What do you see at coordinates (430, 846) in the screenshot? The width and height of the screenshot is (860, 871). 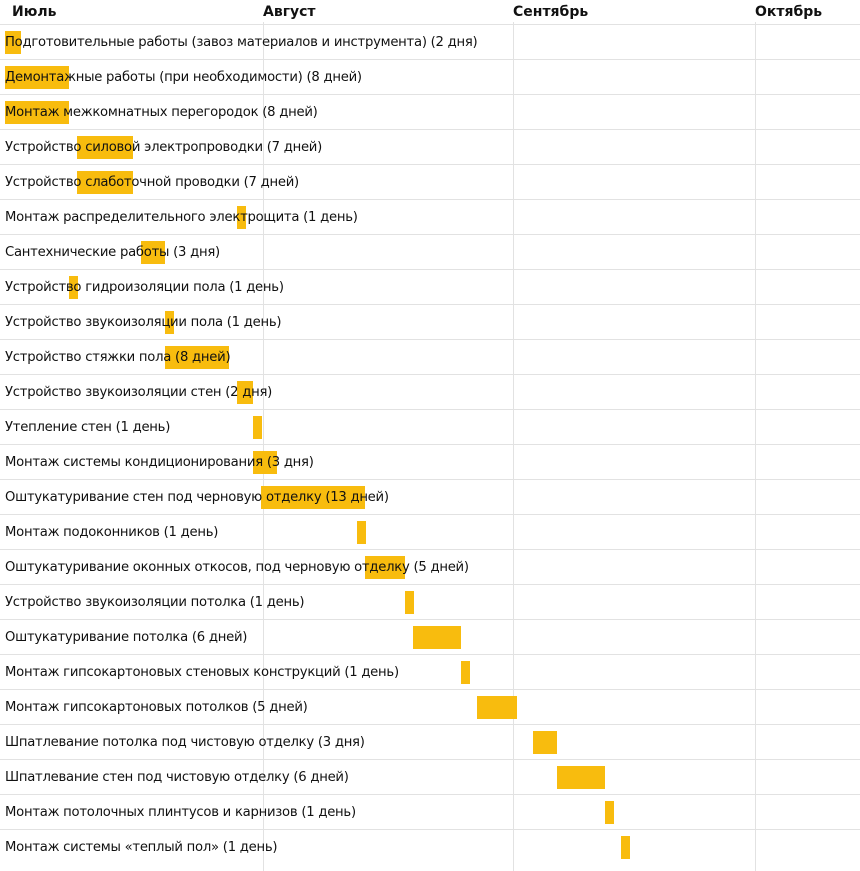 I see `task-row: Монтаж системы «теплый пол» (1 день)` at bounding box center [430, 846].